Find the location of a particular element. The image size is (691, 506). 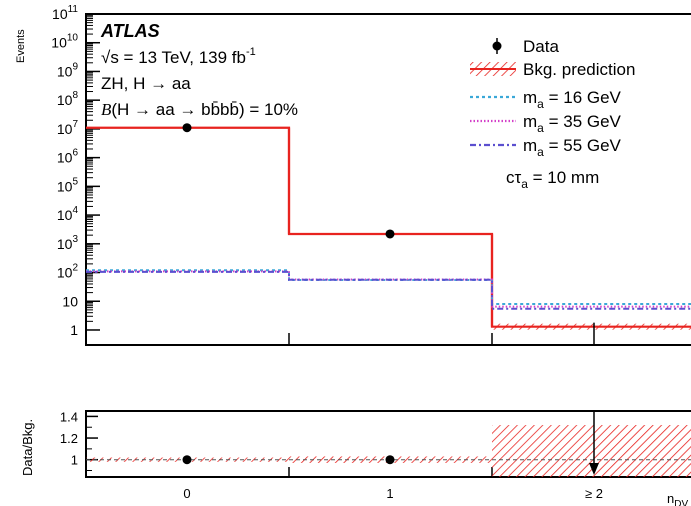

y-tick-label: 10⁸ is located at coordinates (68, 99).